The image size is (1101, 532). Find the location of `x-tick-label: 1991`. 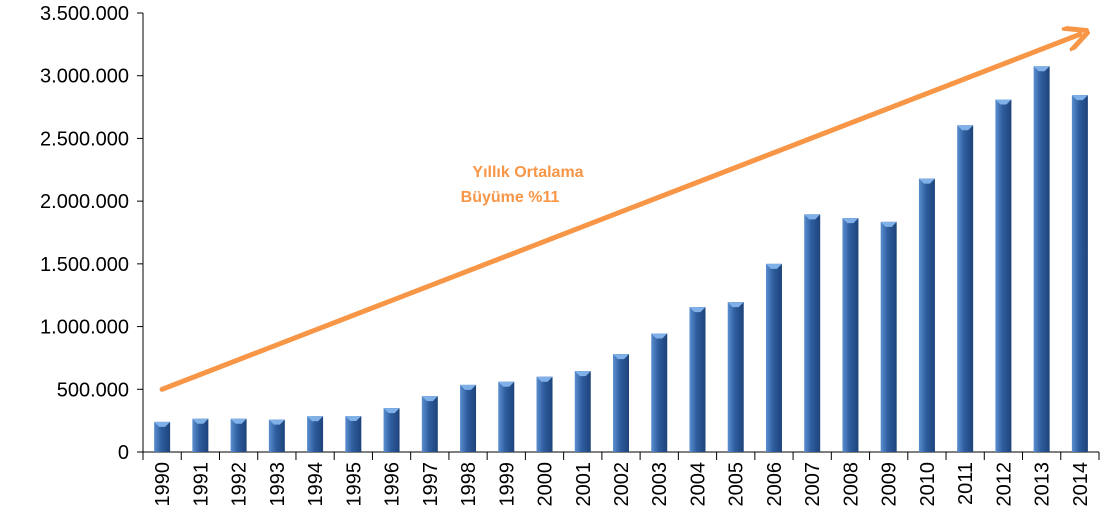

x-tick-label: 1991 is located at coordinates (201, 484).